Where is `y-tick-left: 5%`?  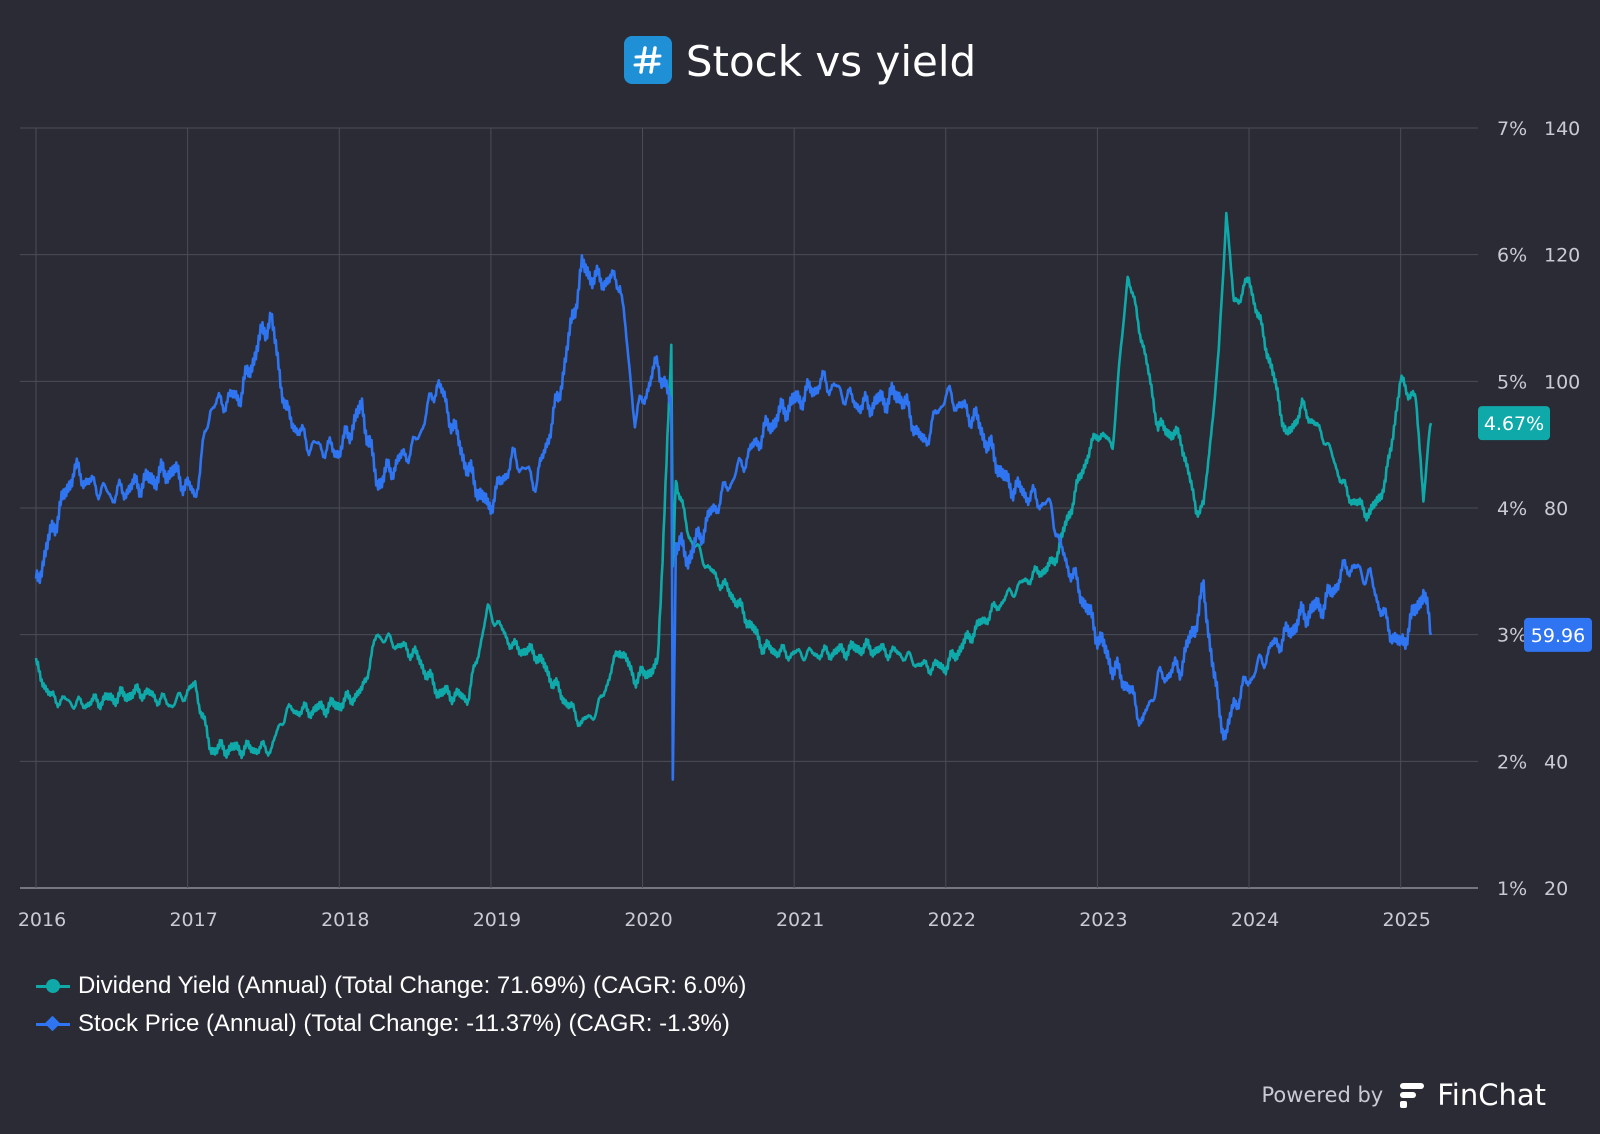
y-tick-left: 5% is located at coordinates (1512, 382).